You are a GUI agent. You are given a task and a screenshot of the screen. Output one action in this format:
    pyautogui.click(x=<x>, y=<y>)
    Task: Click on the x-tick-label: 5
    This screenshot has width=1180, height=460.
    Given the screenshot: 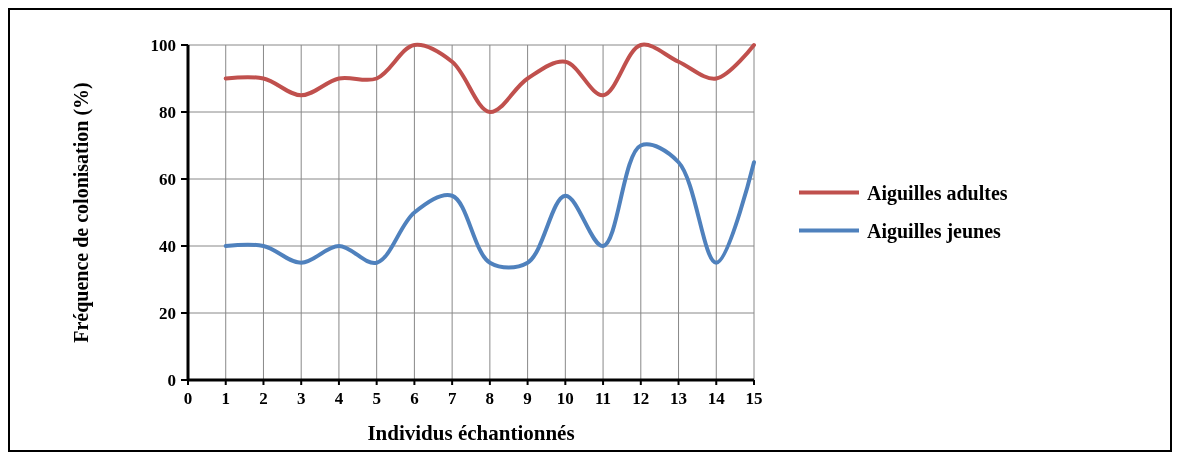 What is the action you would take?
    pyautogui.click(x=376, y=398)
    